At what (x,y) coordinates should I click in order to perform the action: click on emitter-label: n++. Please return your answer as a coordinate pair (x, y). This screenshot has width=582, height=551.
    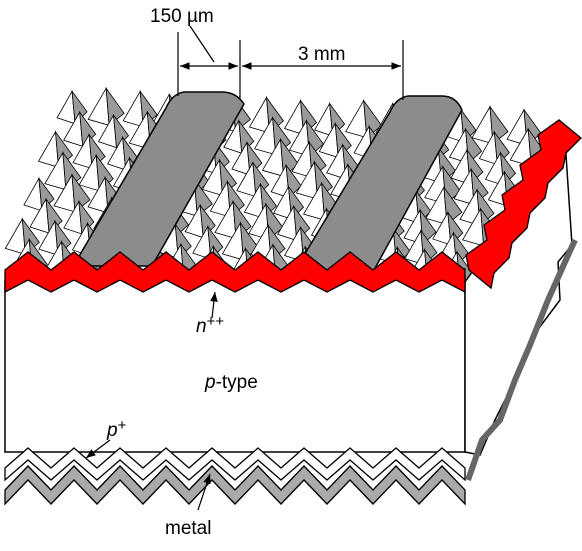
    Looking at the image, I should click on (210, 325).